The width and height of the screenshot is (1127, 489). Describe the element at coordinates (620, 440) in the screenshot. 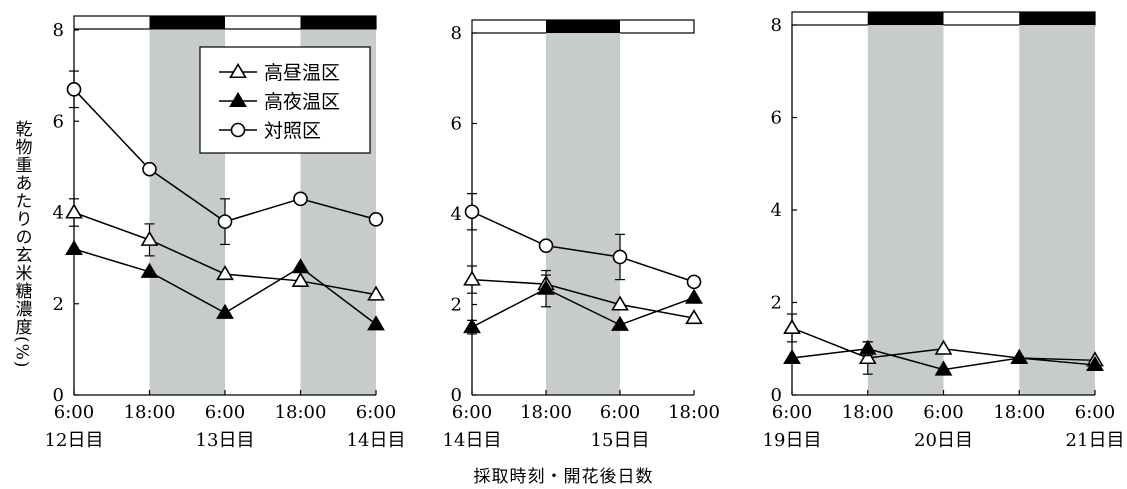

I see `x-tick-day-label: 15日目` at that location.